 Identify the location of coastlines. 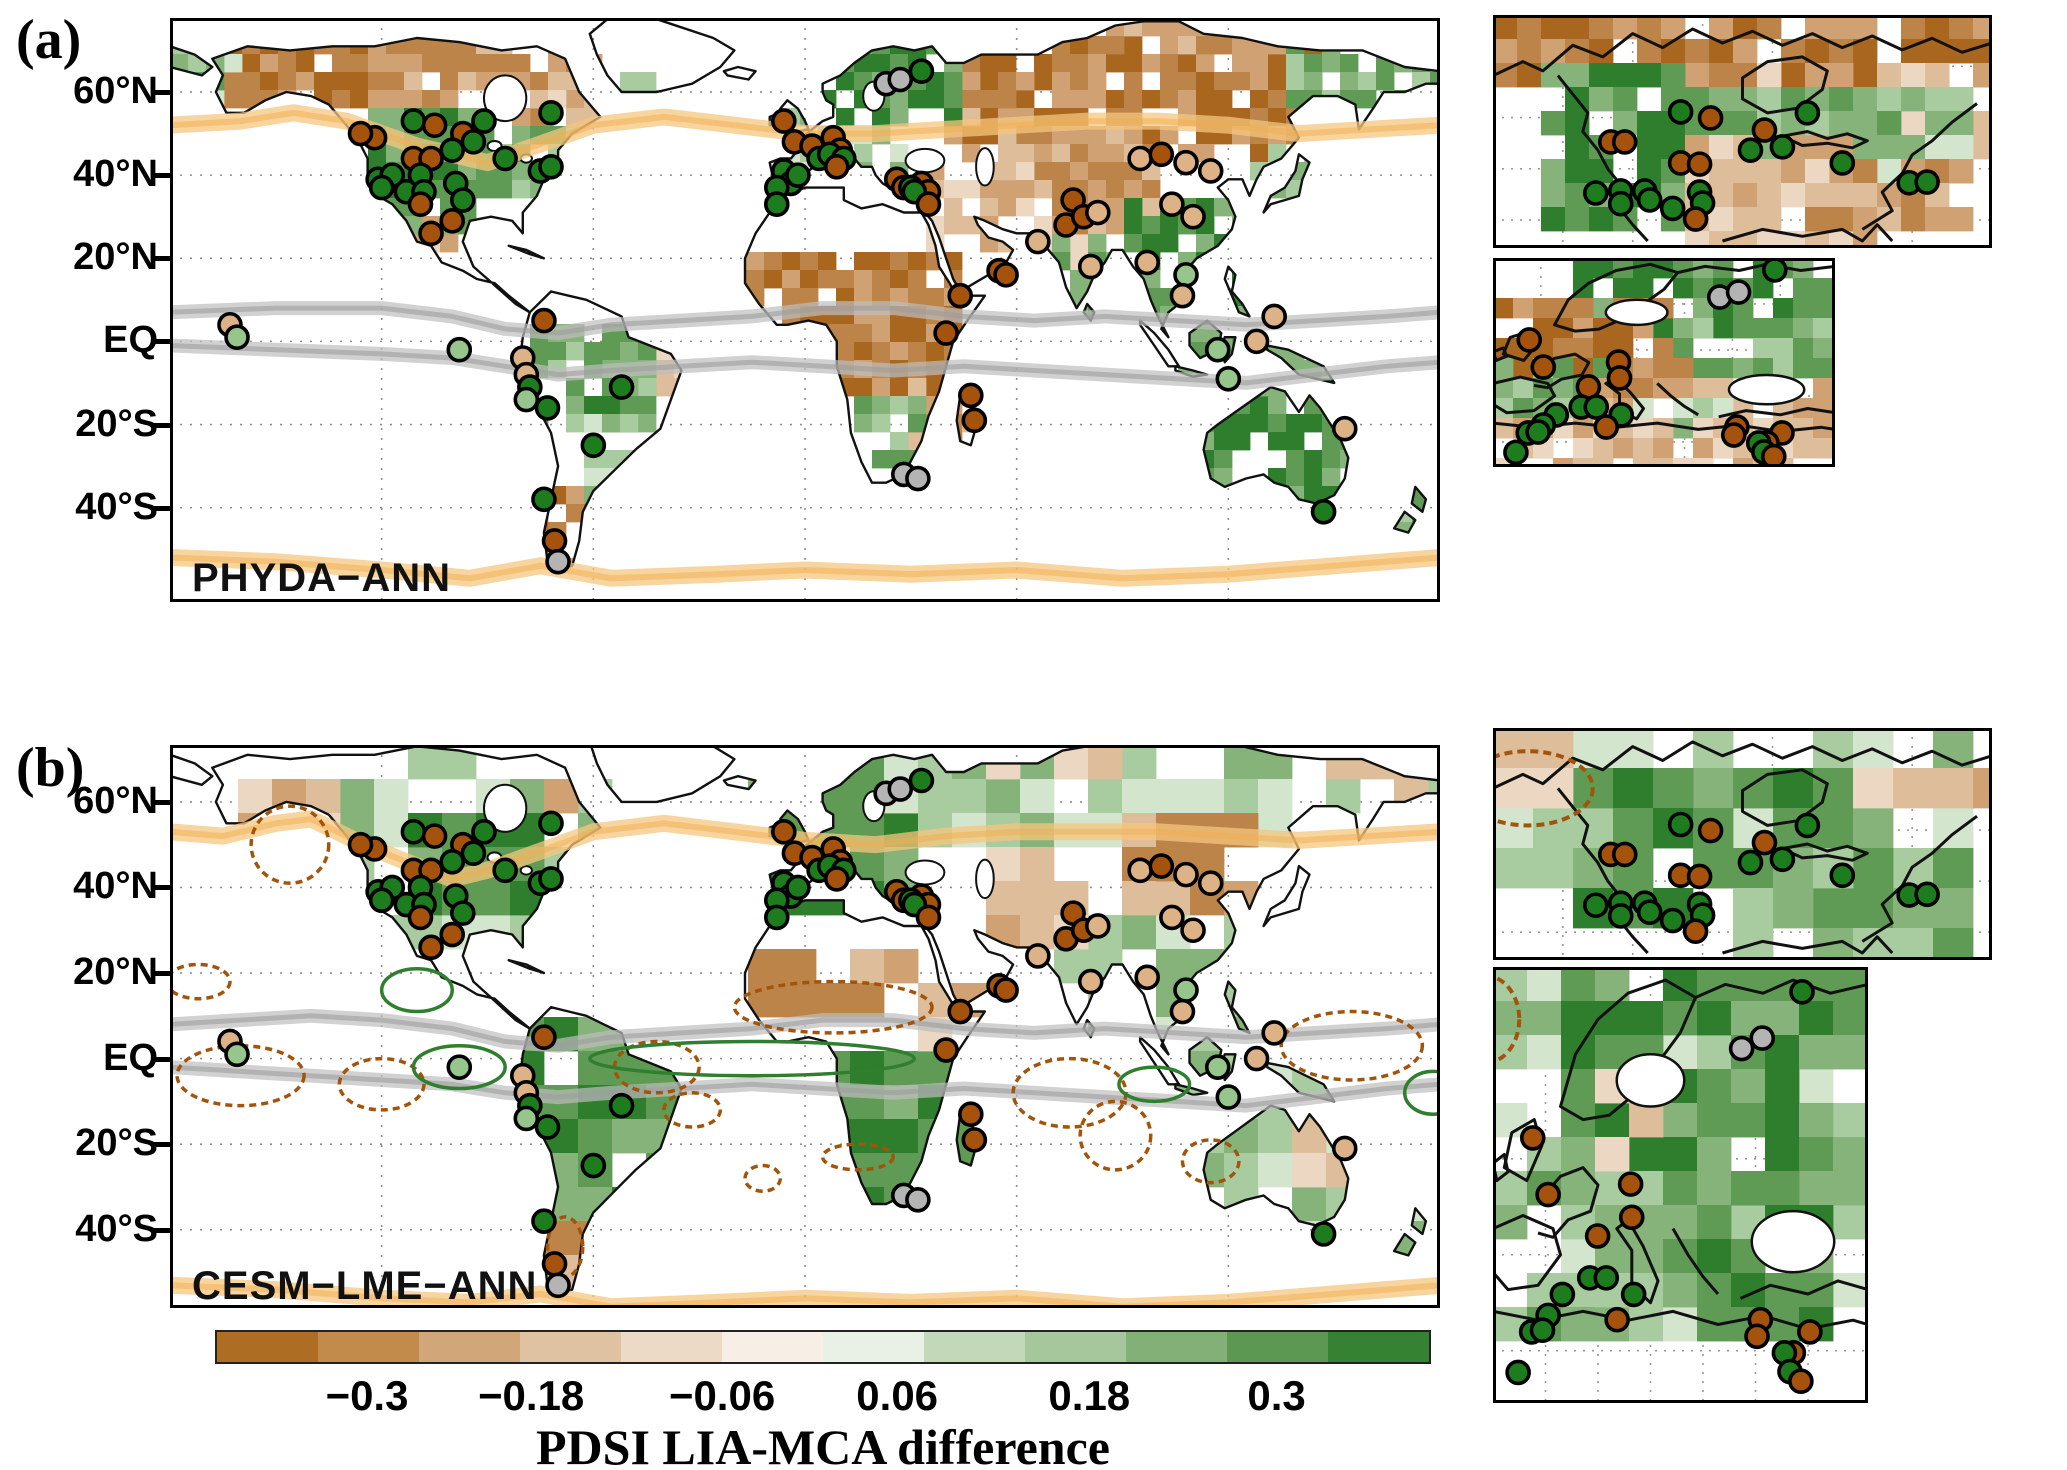
(1680, 1154).